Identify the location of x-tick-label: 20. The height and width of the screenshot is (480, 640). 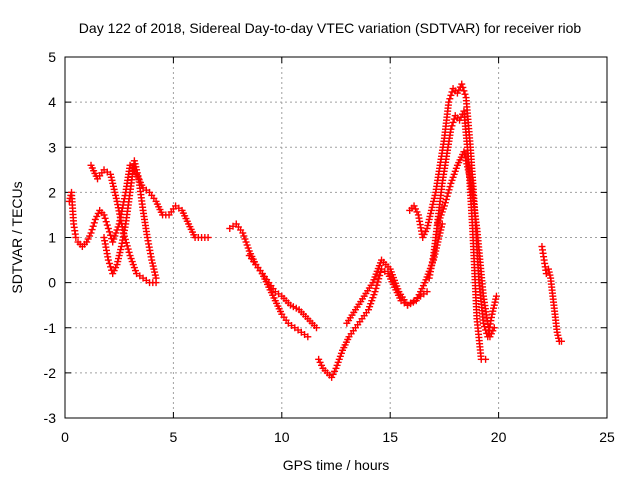
(499, 437).